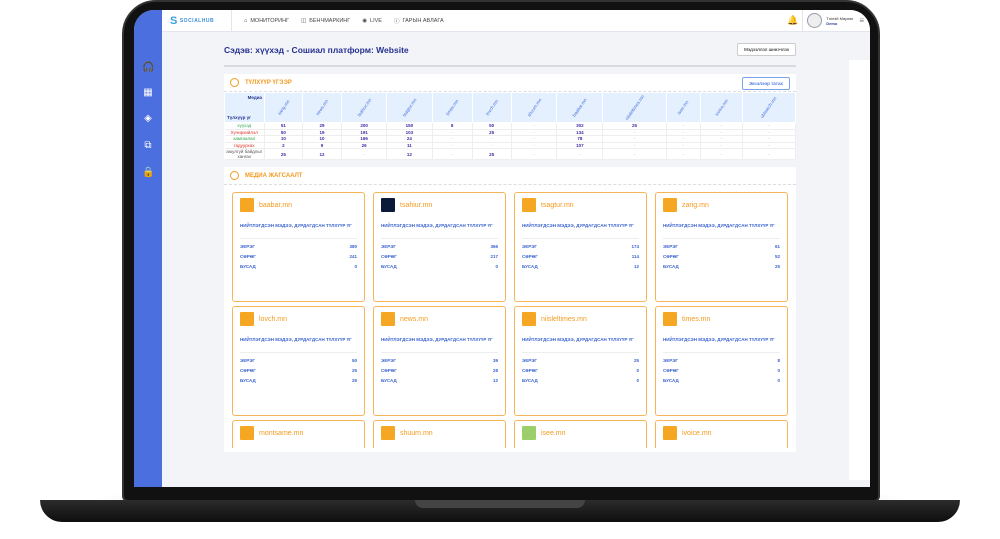 Image resolution: width=1000 pixels, height=539 pixels. I want to click on stat-value: 61, so click(777, 246).